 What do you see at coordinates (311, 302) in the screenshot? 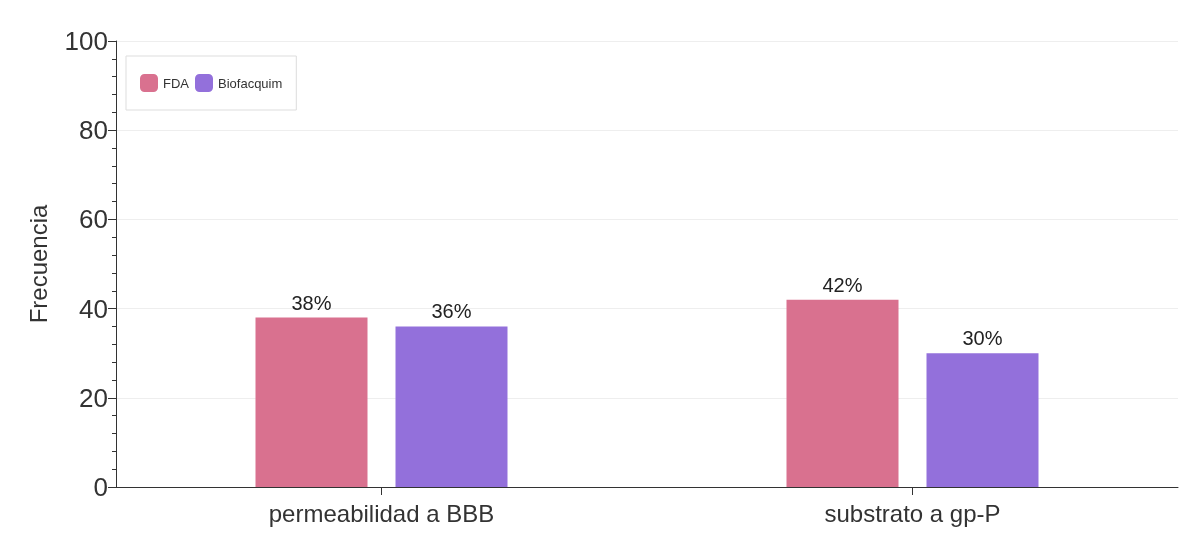
I see `data-label: 38%` at bounding box center [311, 302].